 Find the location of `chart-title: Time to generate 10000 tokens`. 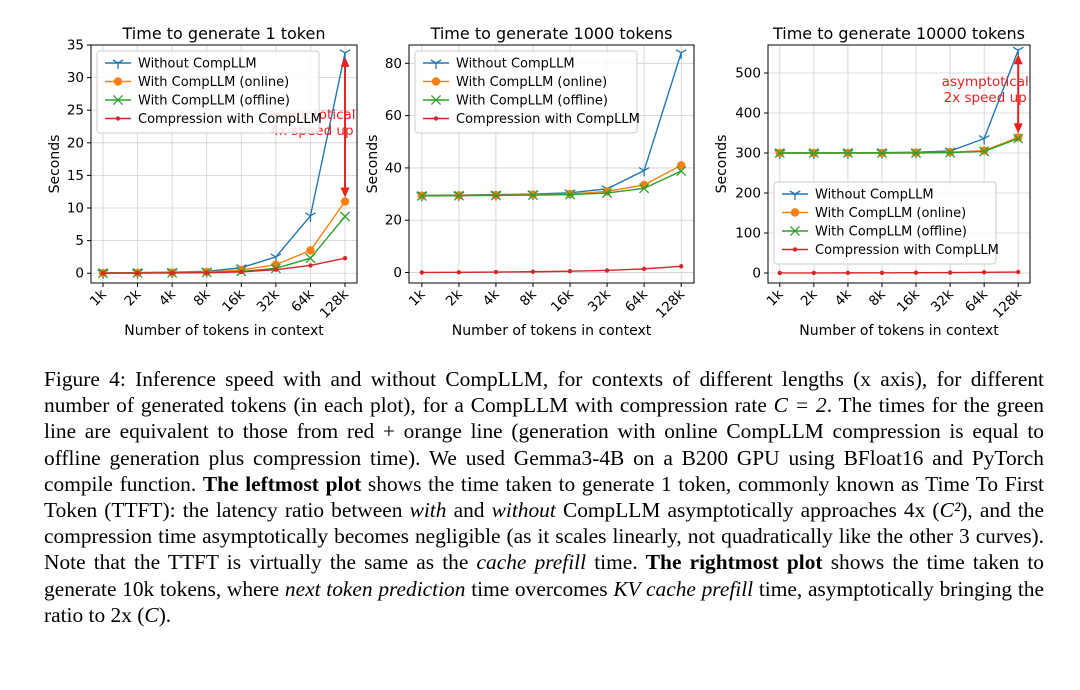

chart-title: Time to generate 10000 tokens is located at coordinates (898, 33).